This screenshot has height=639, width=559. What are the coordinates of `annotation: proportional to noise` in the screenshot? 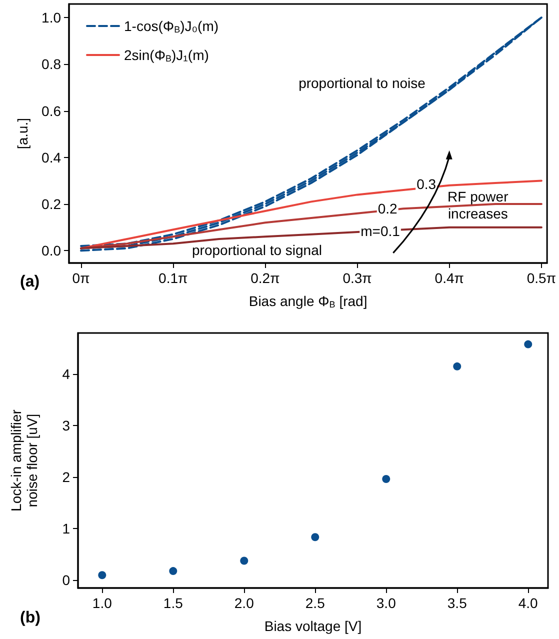 It's located at (362, 83).